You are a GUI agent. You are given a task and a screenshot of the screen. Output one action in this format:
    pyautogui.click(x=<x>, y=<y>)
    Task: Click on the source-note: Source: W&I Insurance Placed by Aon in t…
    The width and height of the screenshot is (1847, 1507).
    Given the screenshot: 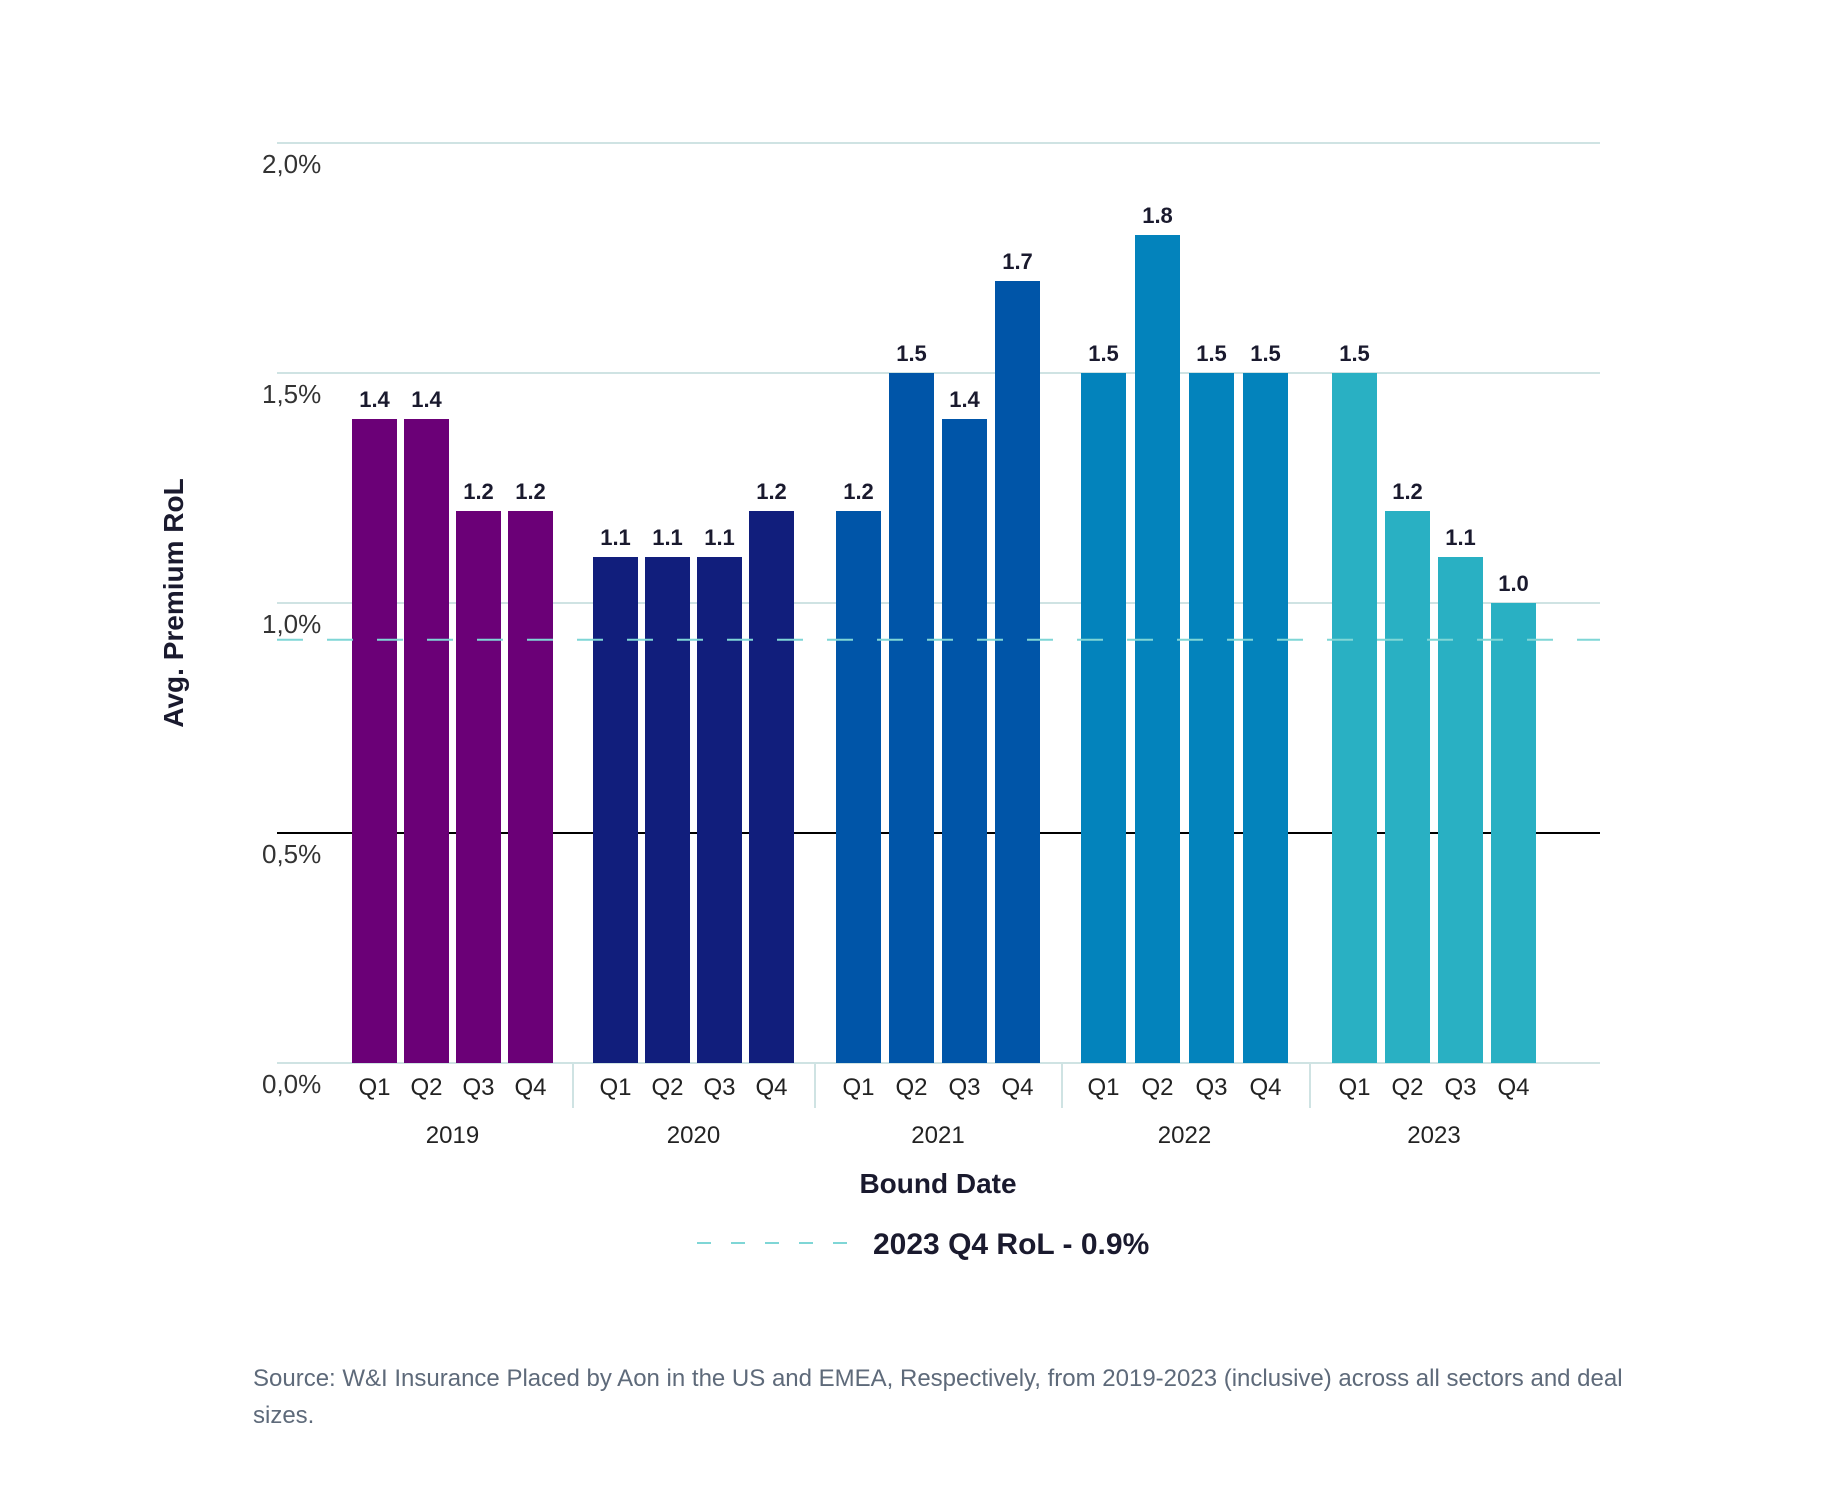 What is the action you would take?
    pyautogui.click(x=938, y=1397)
    